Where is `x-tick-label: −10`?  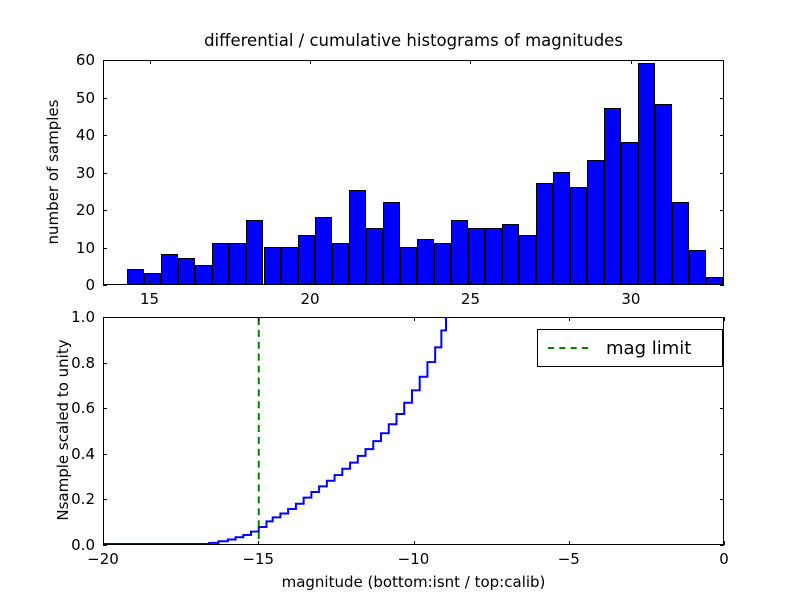
x-tick-label: −10 is located at coordinates (413, 559).